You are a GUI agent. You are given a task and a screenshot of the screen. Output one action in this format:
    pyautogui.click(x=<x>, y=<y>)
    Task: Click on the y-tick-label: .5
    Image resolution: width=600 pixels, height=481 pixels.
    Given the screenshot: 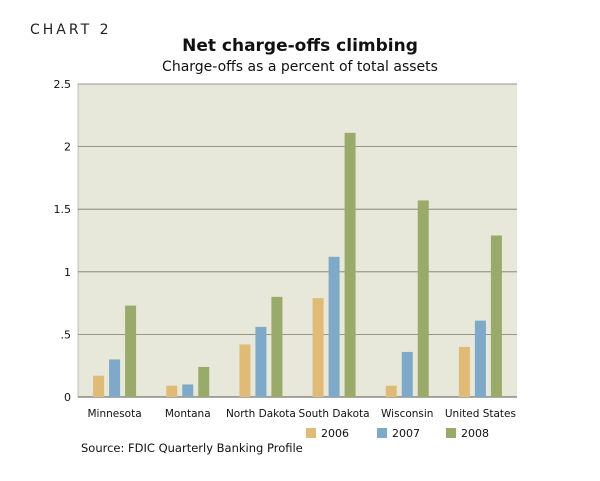 What is the action you would take?
    pyautogui.click(x=66, y=334)
    